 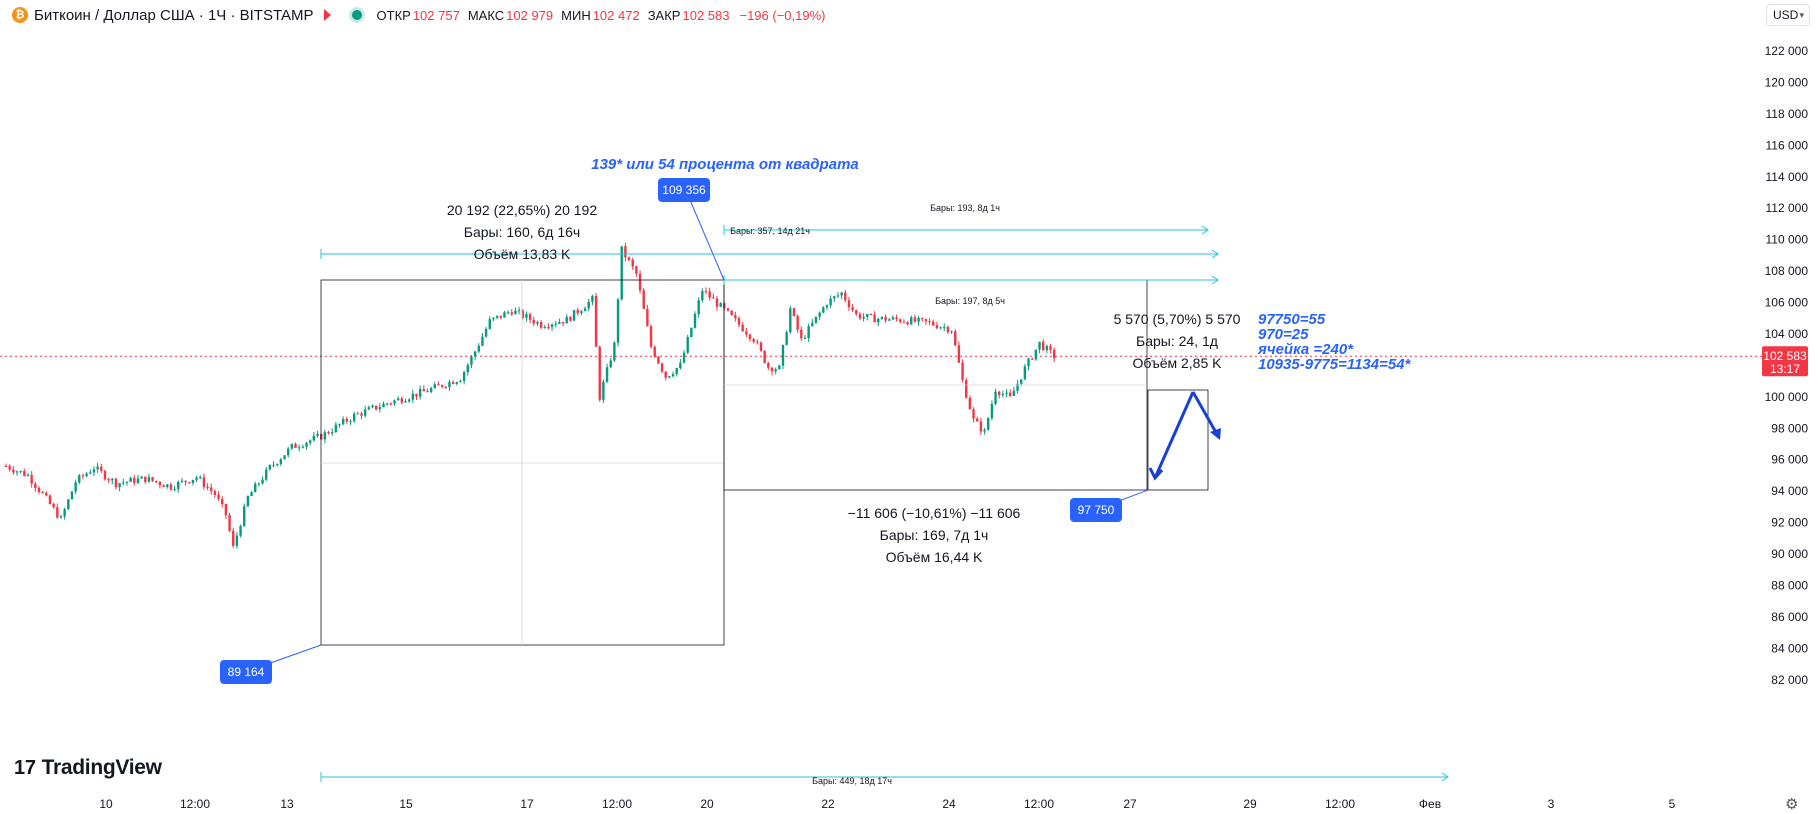 I want to click on time-tick-label: 15, so click(x=406, y=804).